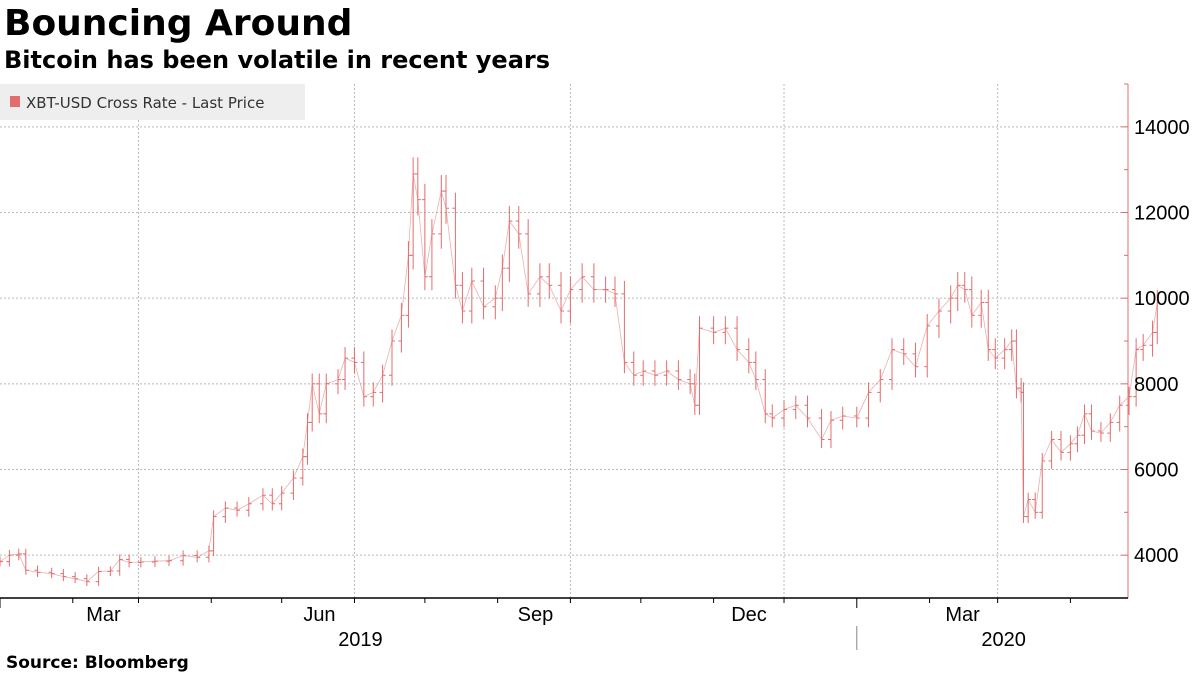  Describe the element at coordinates (97, 663) in the screenshot. I see `source-note: Source: Bloomberg` at that location.